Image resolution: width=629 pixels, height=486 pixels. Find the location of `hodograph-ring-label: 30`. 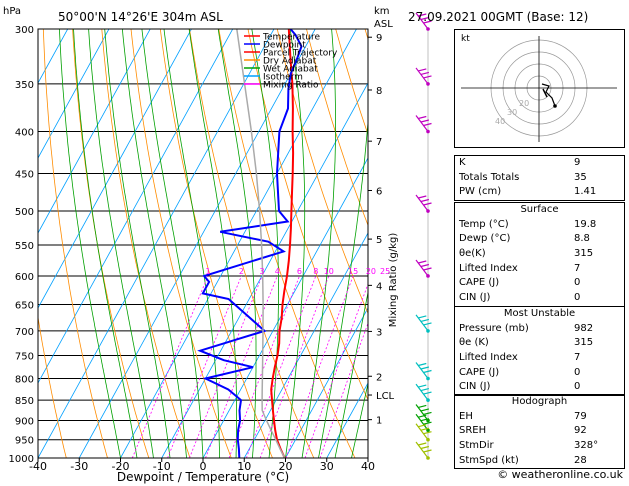

hodograph-ring-label: 30 is located at coordinates (512, 112).